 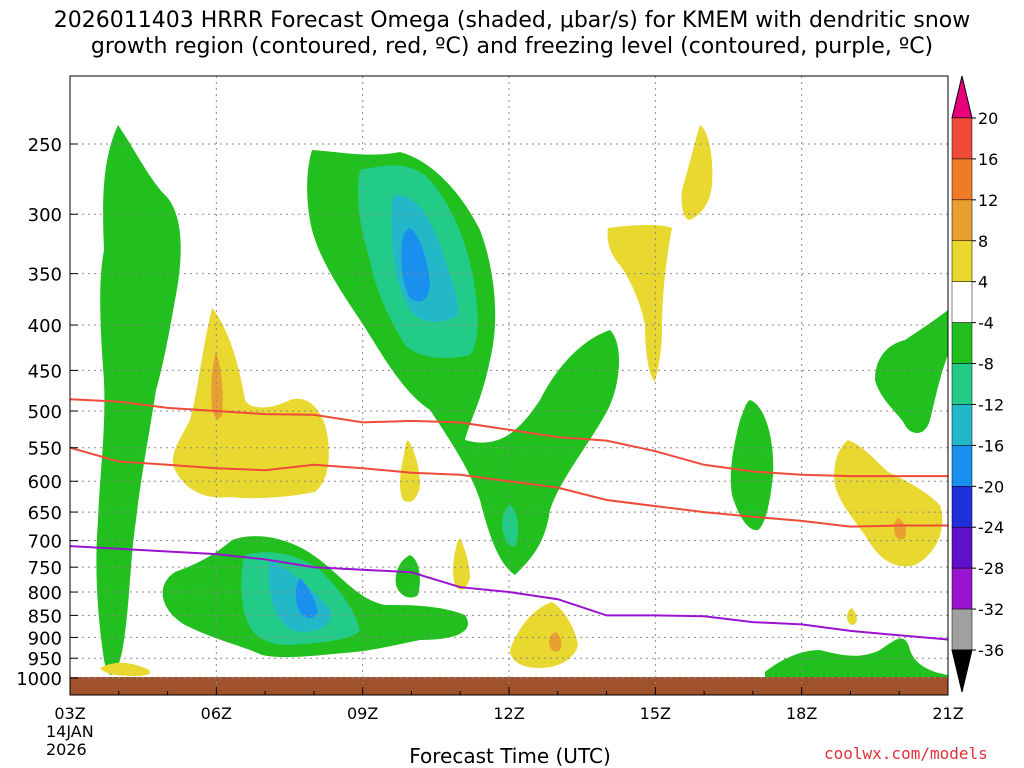 I want to click on y-tick-label: 850, so click(x=45, y=616).